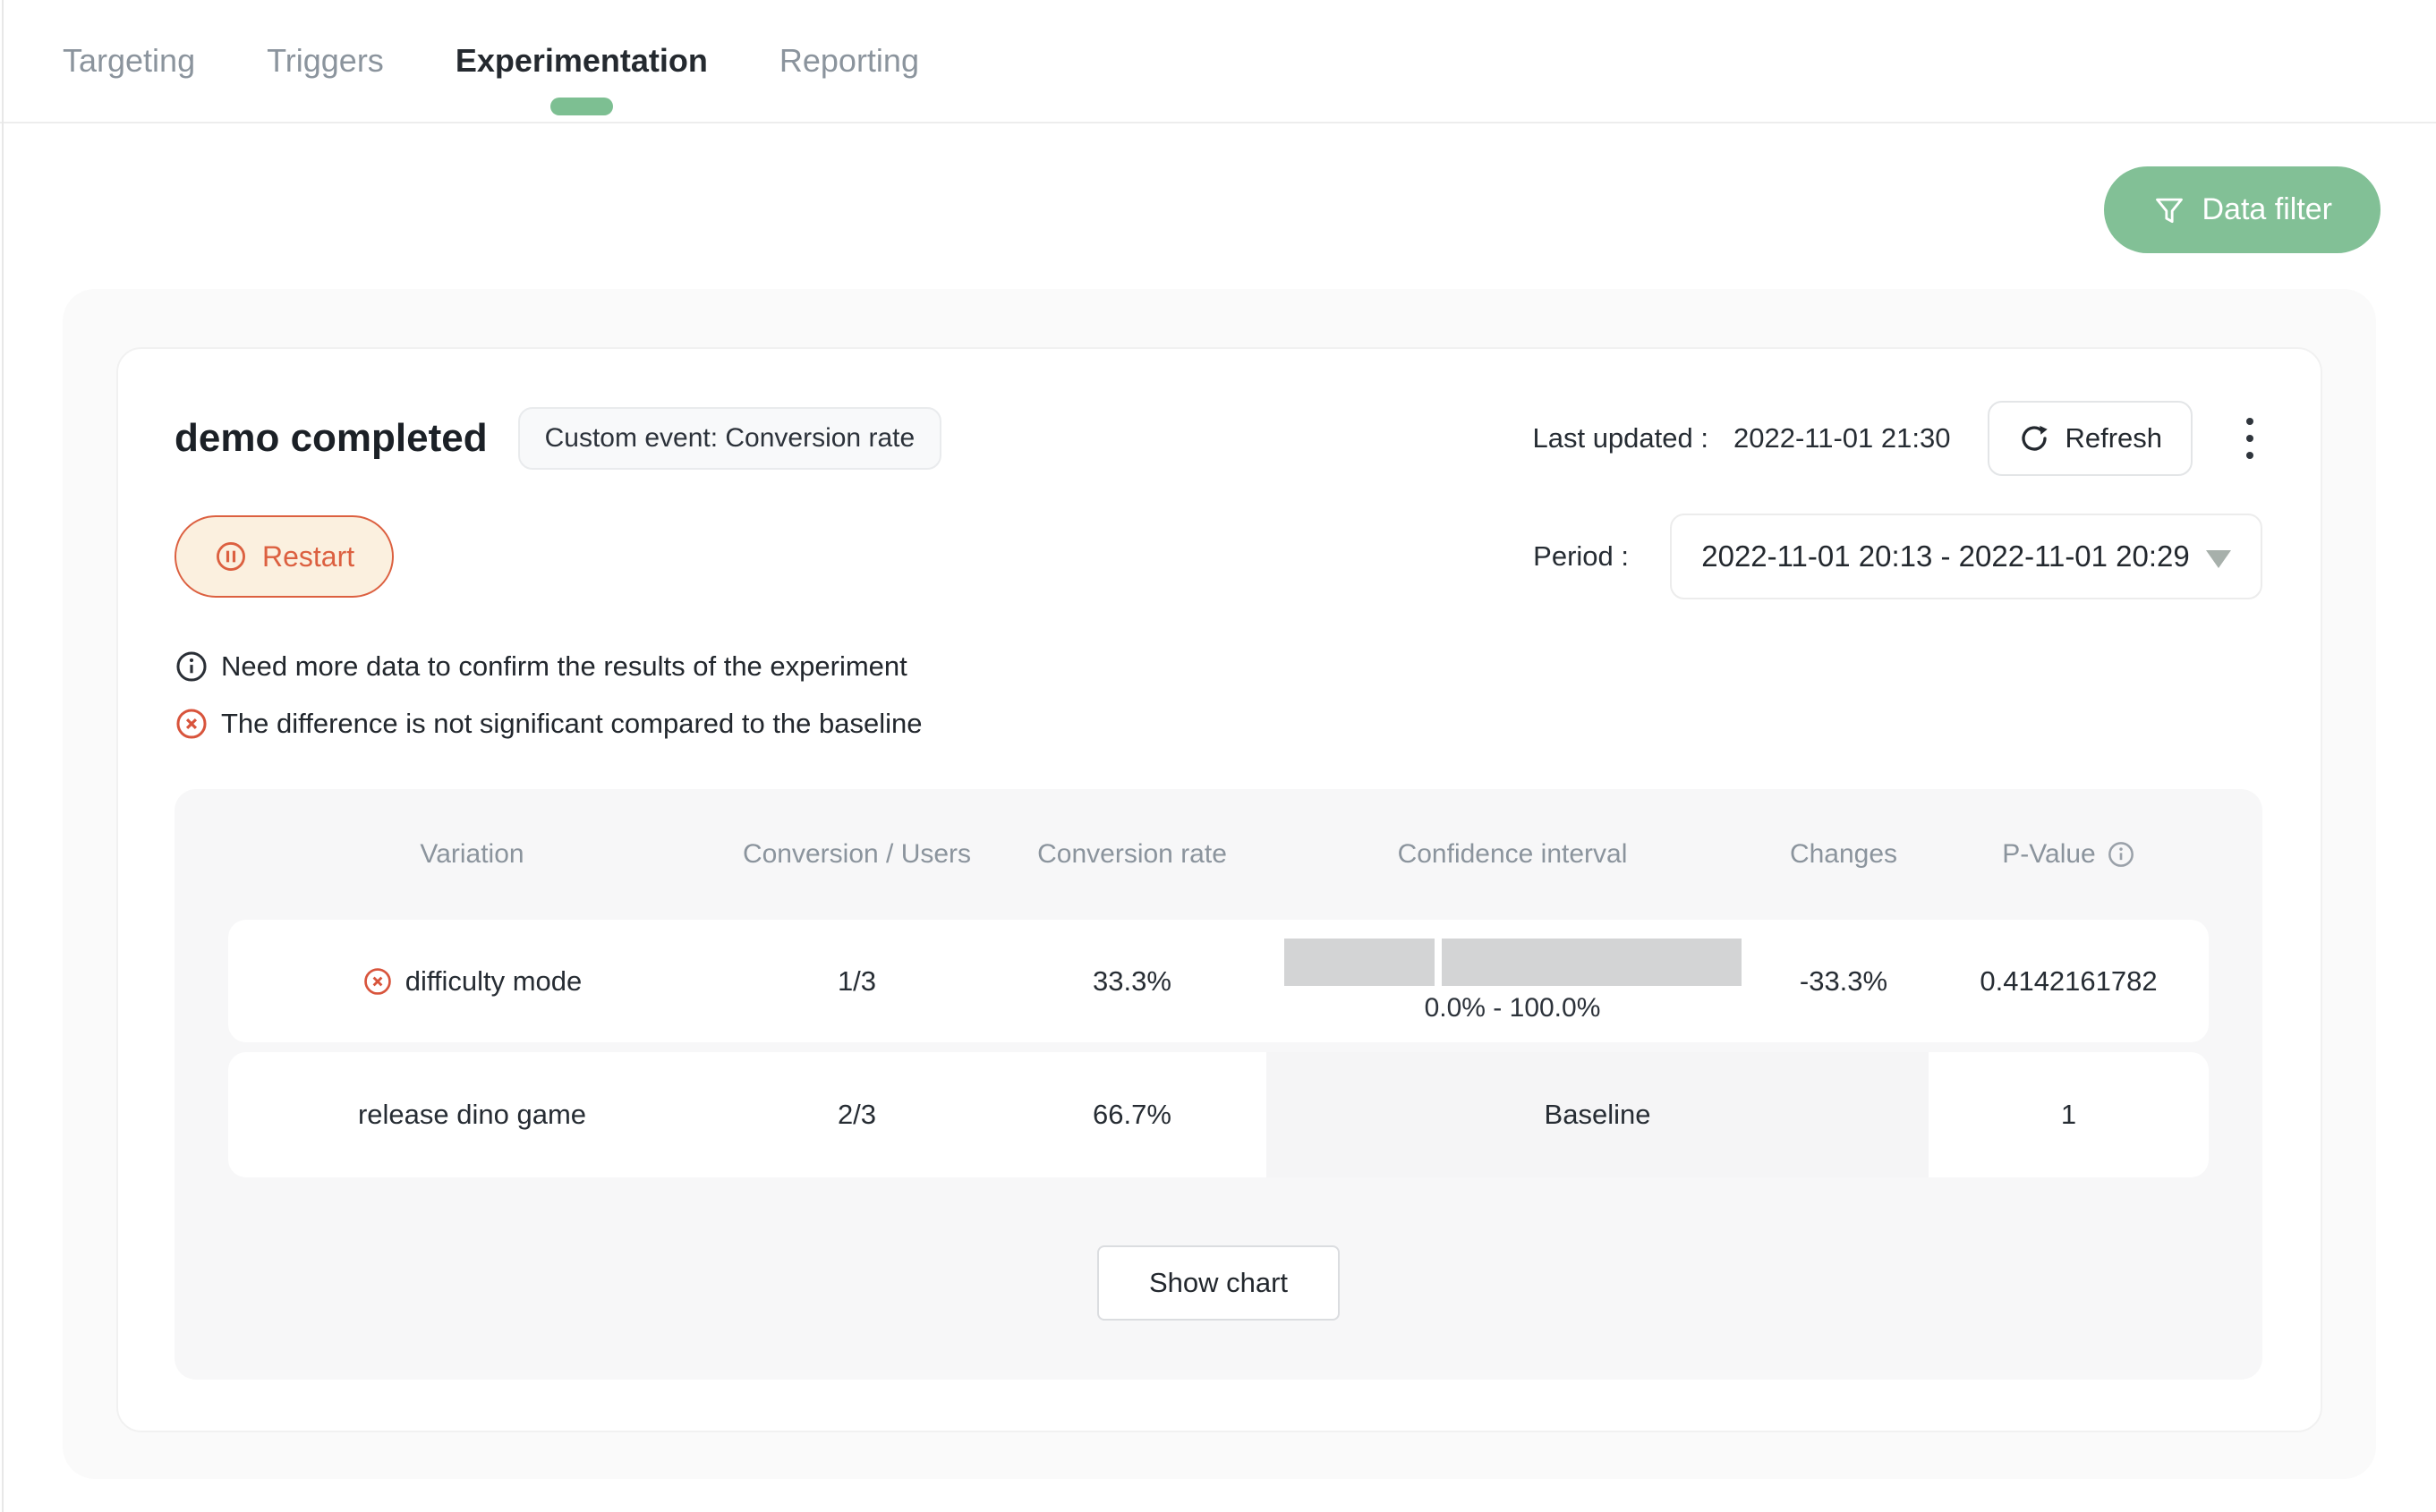 The height and width of the screenshot is (1512, 2436). What do you see at coordinates (857, 980) in the screenshot?
I see `conversion-users-cell: 1/3` at bounding box center [857, 980].